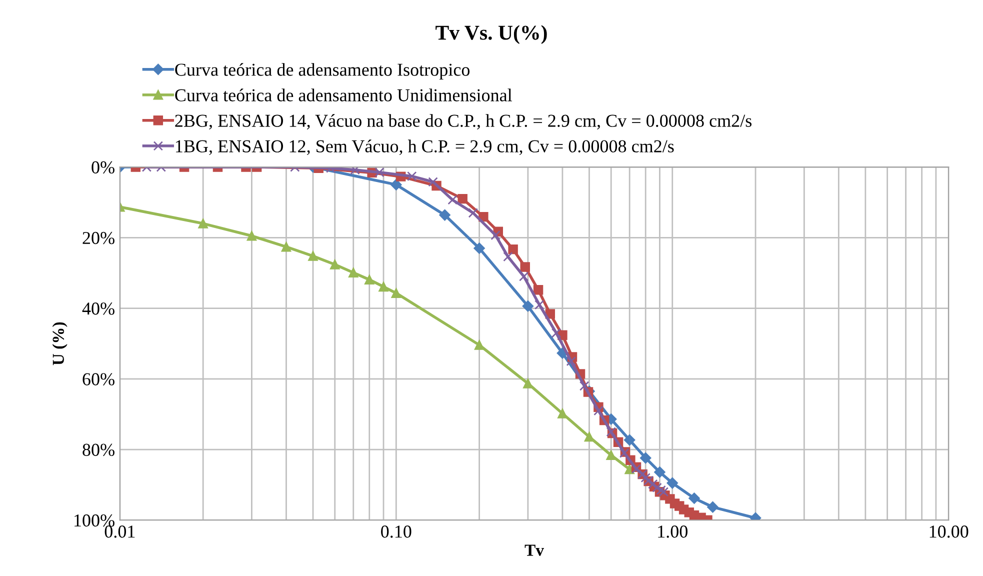 This screenshot has width=983, height=576. Describe the element at coordinates (103, 167) in the screenshot. I see `y-tick-label: 0%` at that location.